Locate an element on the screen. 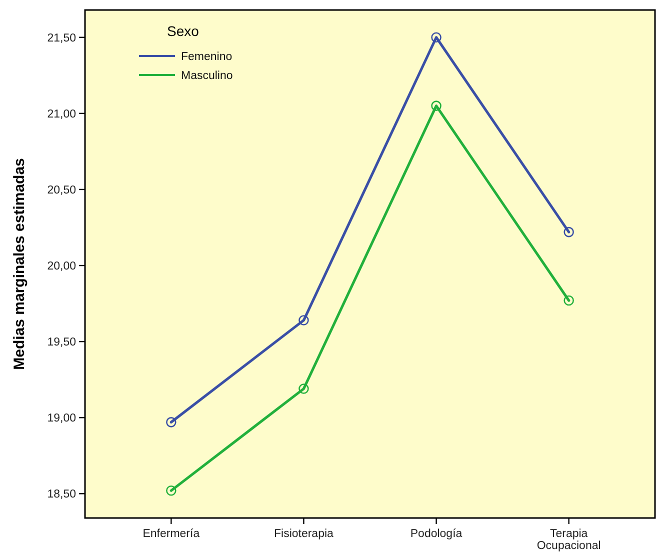 The height and width of the screenshot is (553, 663). y-tick-label: 20,00 is located at coordinates (61, 266).